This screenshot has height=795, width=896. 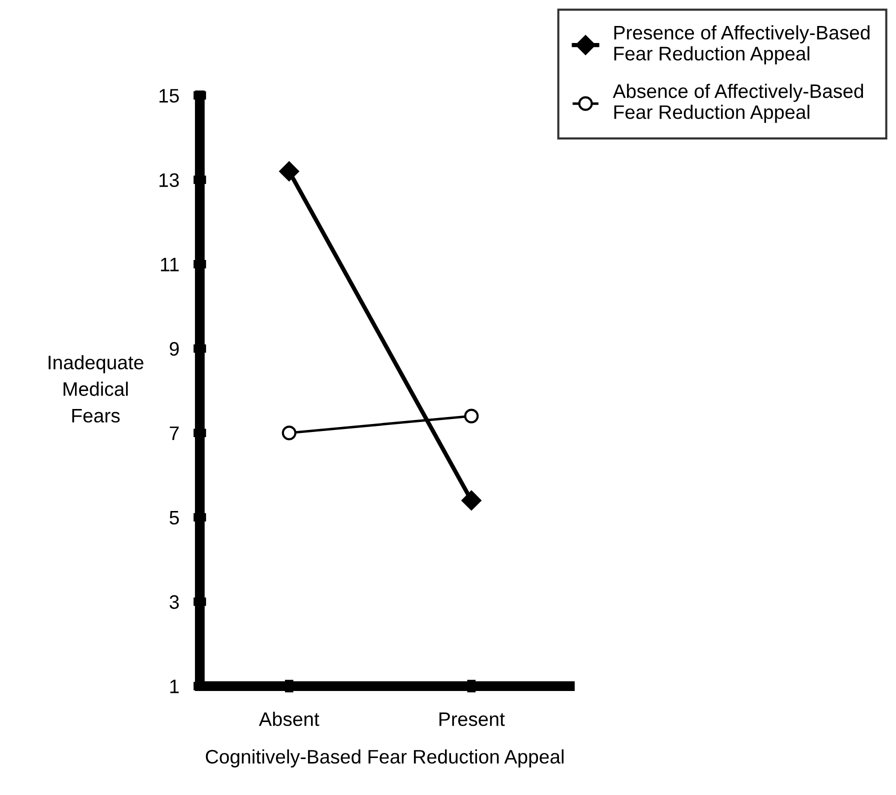 I want to click on y-tick-label: 15, so click(x=169, y=96).